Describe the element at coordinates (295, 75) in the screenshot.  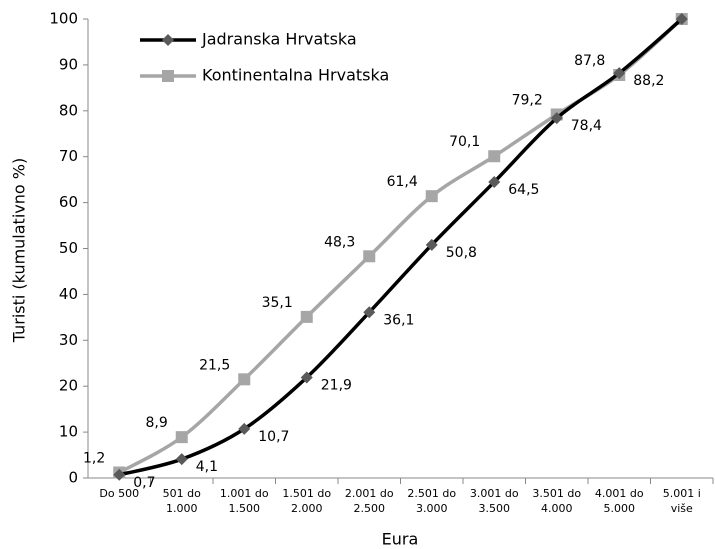
I see `legend-label: Kontinentalna Hrvatska` at that location.